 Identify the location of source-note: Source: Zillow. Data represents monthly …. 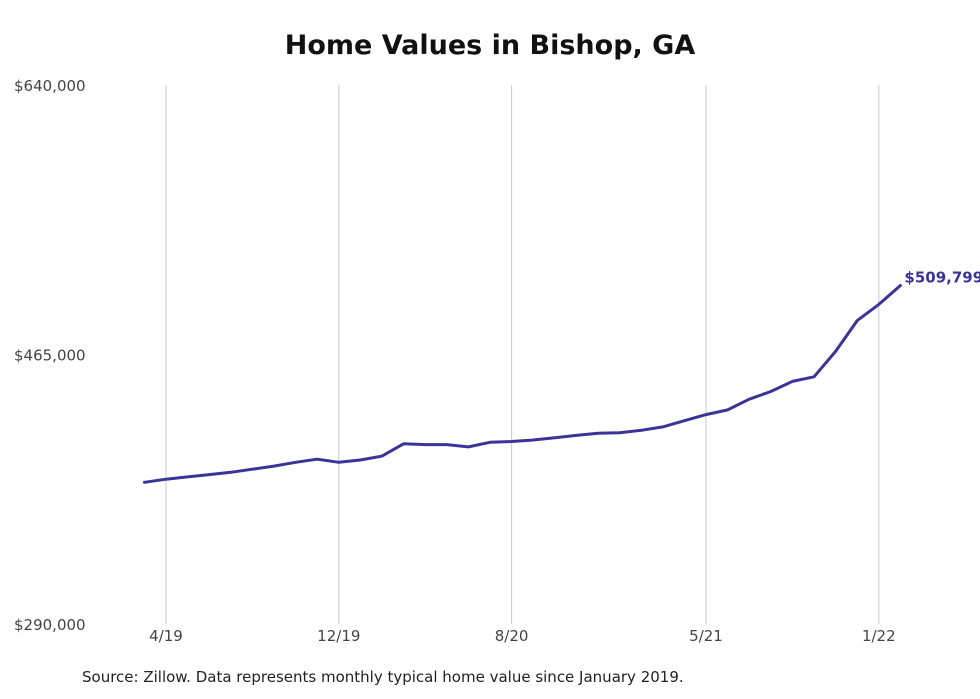
(383, 677).